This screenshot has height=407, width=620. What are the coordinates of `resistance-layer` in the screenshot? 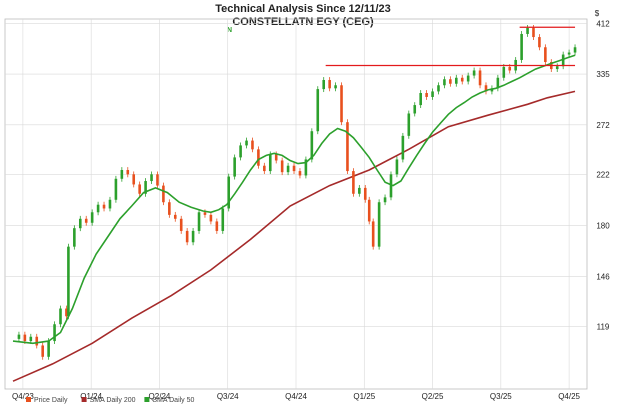 It's located at (450, 46).